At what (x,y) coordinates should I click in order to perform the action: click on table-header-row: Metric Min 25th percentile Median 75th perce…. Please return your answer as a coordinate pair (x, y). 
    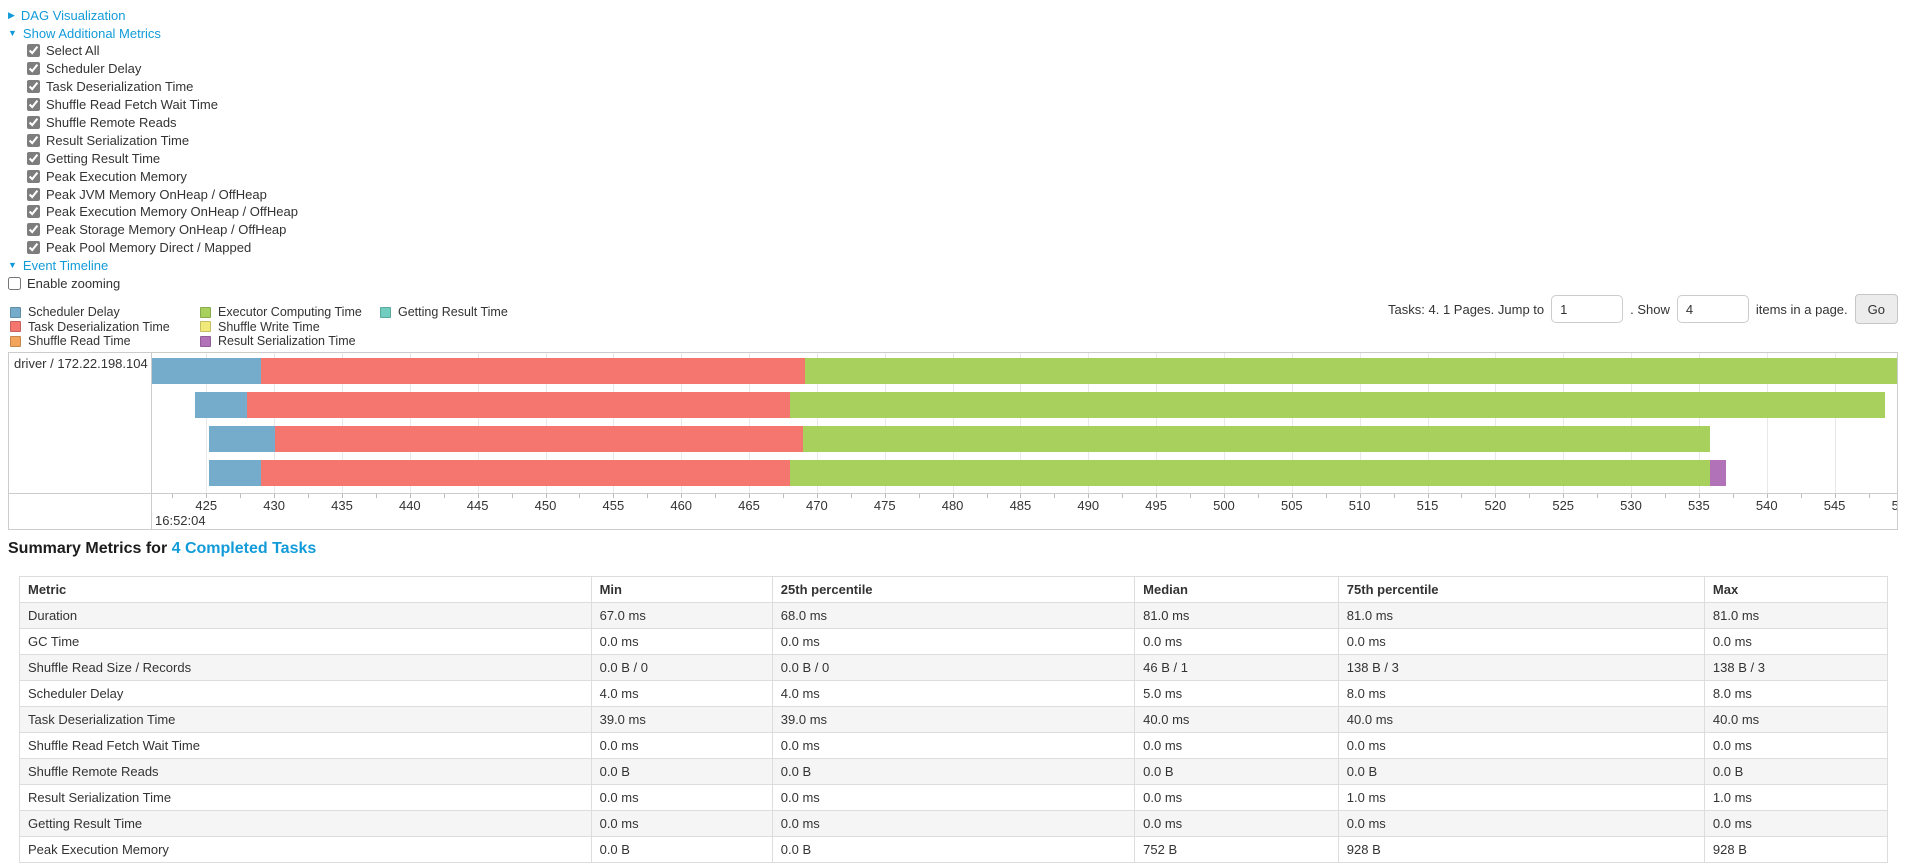
    Looking at the image, I should click on (954, 589).